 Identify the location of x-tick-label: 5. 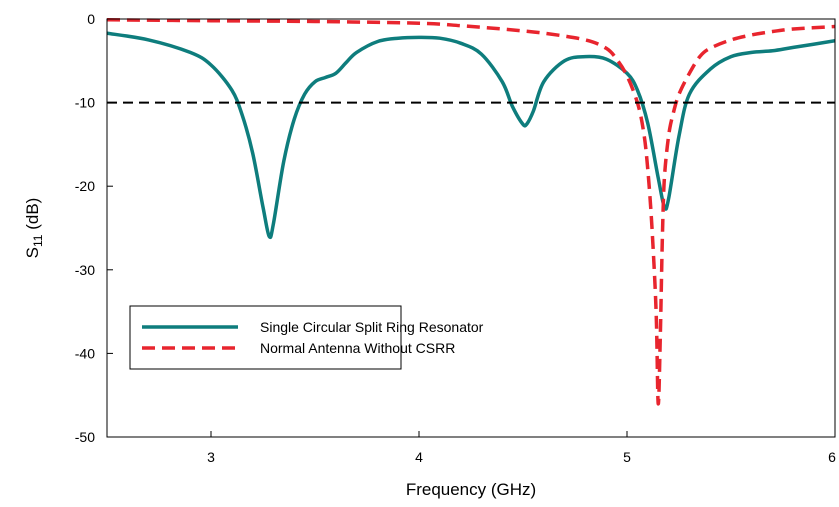
(627, 457).